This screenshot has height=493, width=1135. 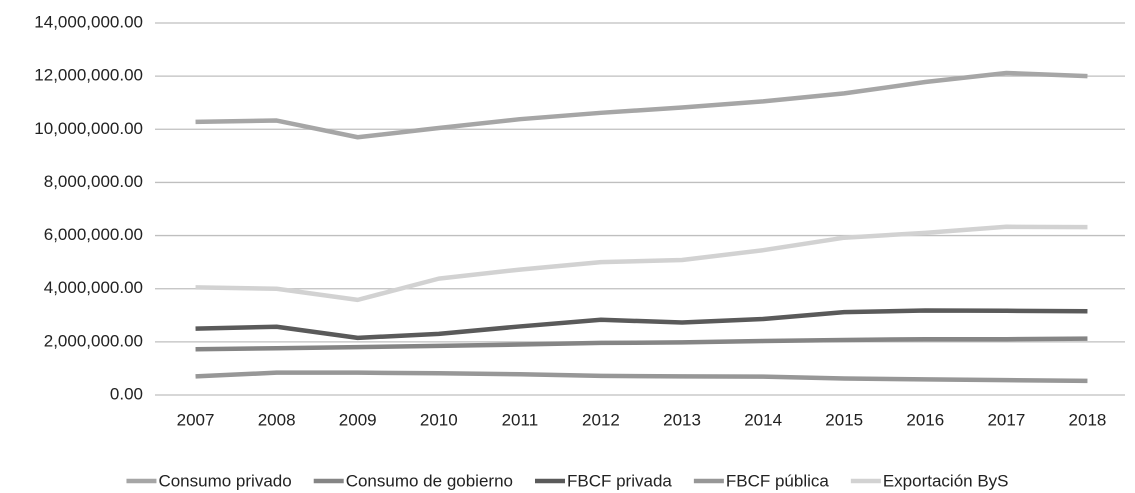 I want to click on x-tick-label: 2012, so click(x=601, y=419).